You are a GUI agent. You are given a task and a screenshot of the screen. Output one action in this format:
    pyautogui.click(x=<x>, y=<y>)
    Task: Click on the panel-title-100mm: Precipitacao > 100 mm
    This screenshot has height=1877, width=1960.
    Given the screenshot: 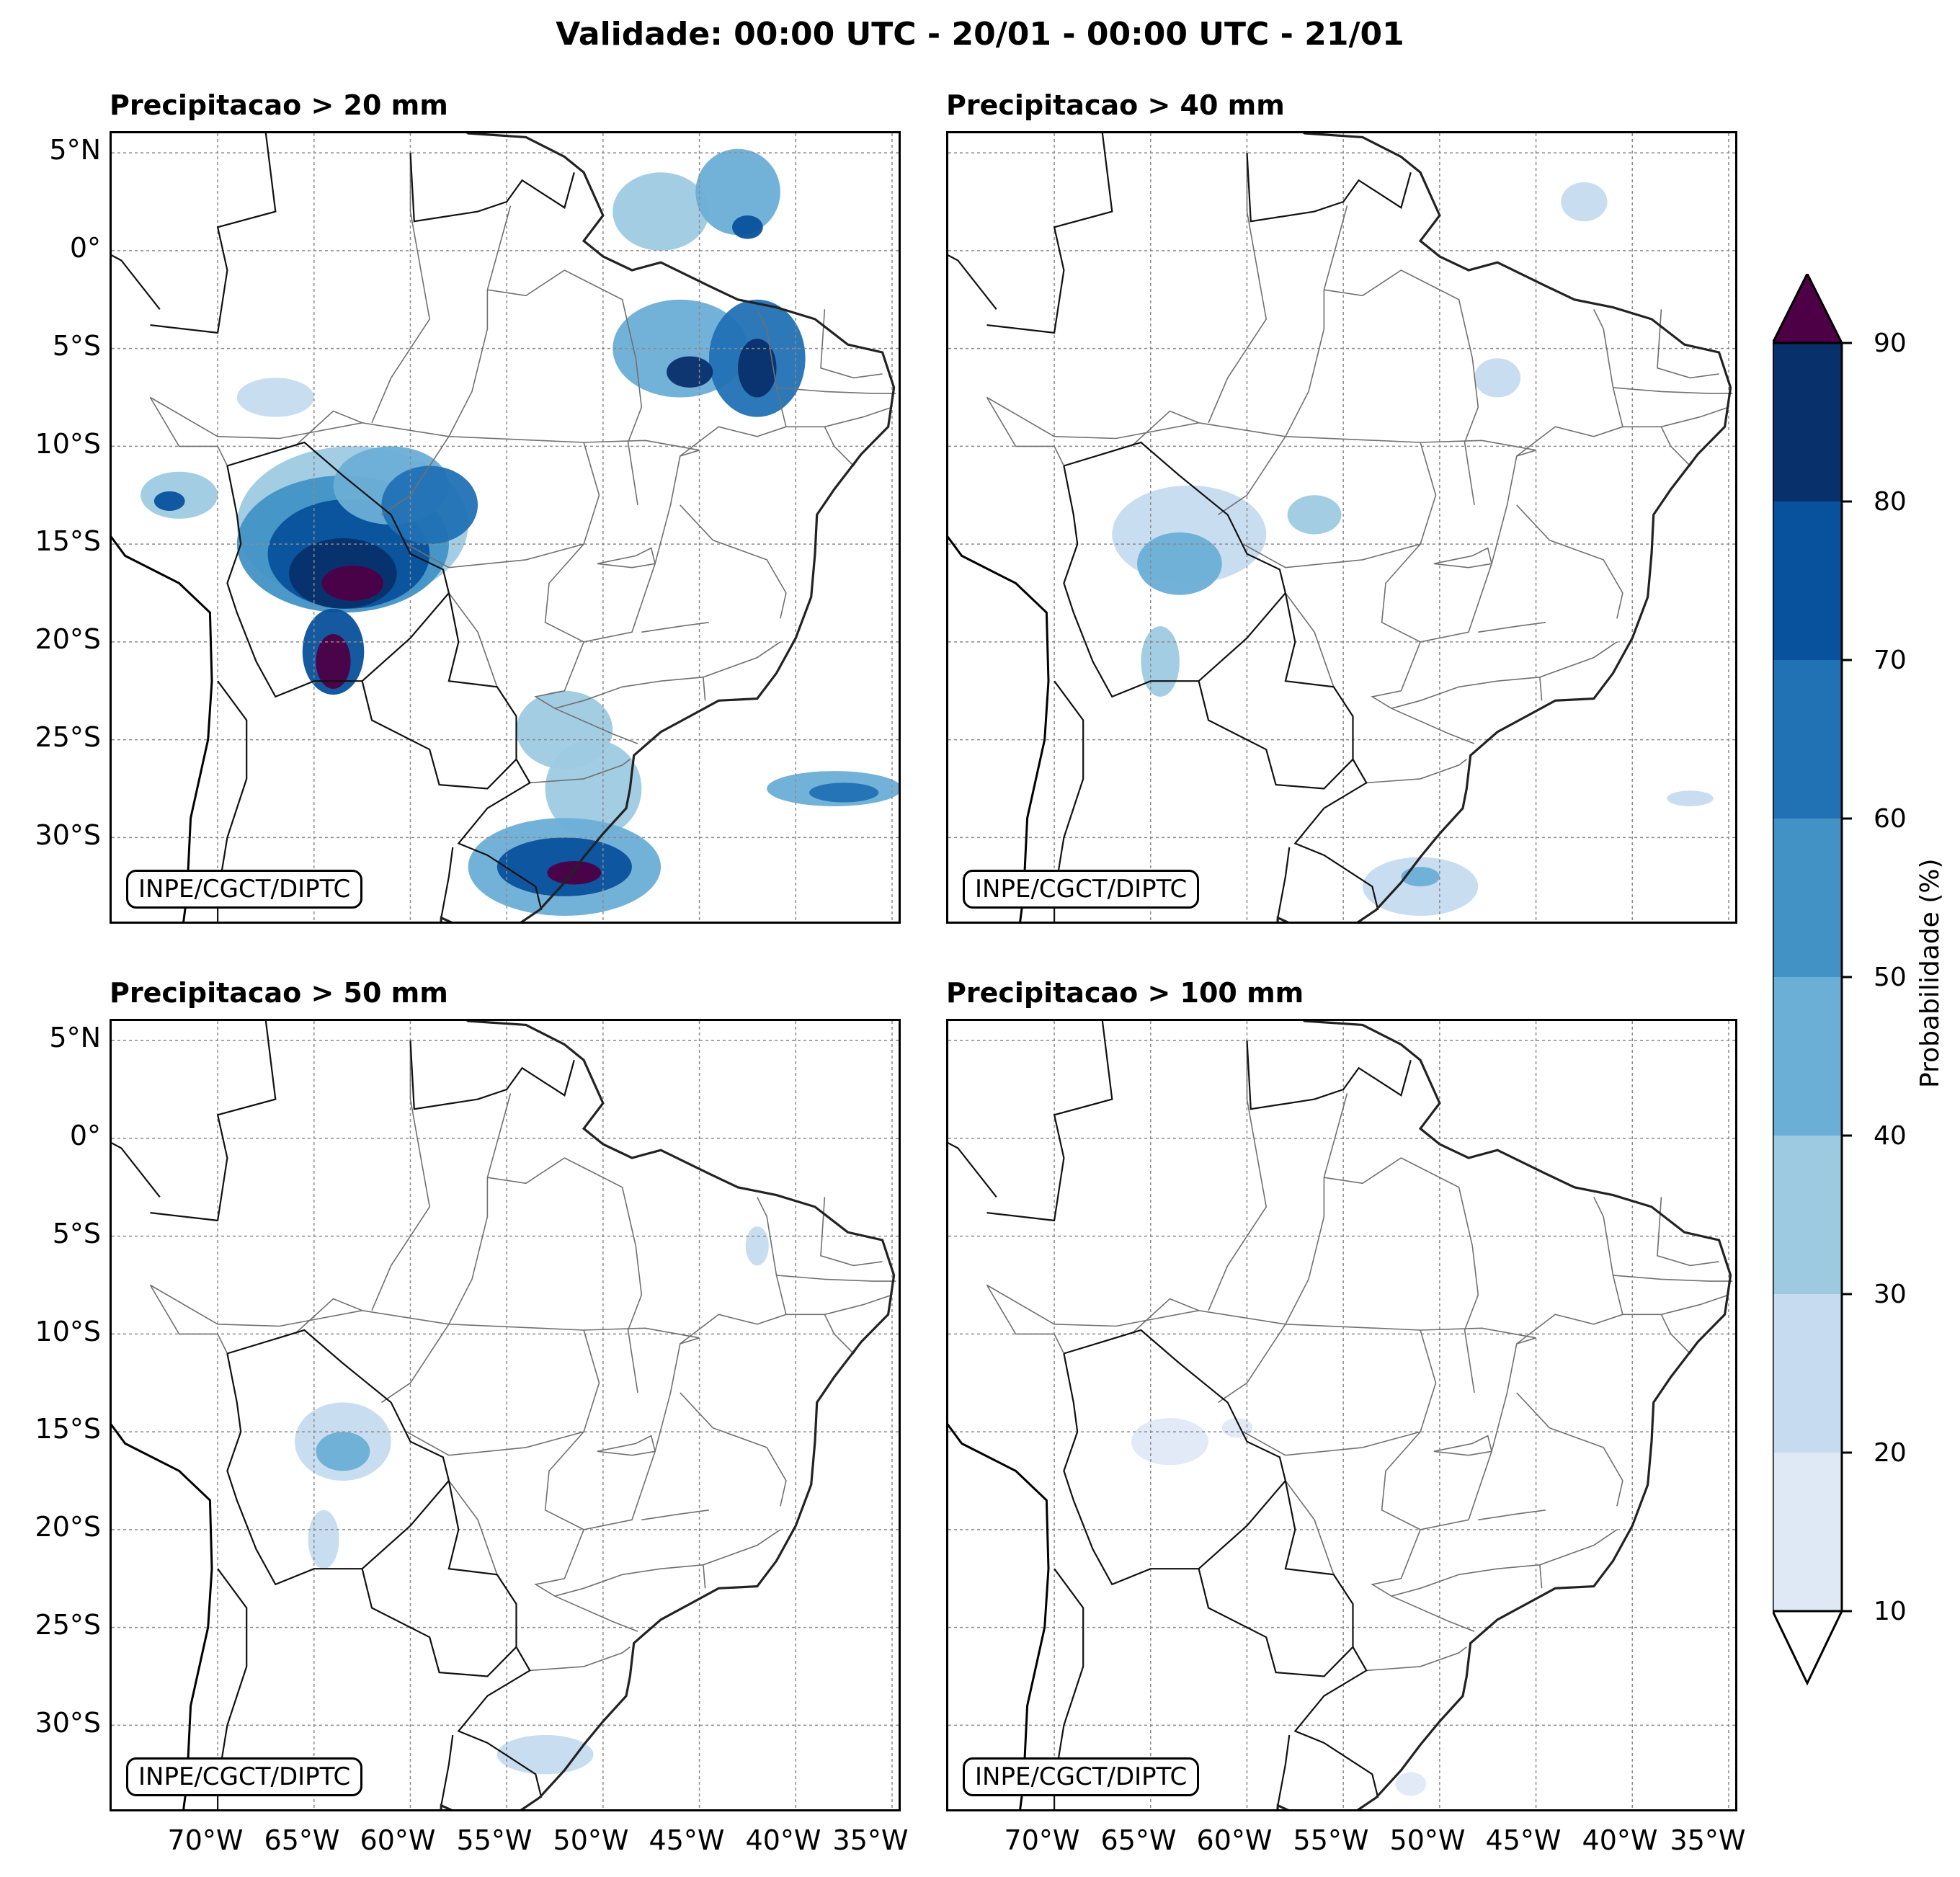 What is the action you would take?
    pyautogui.click(x=1125, y=993)
    